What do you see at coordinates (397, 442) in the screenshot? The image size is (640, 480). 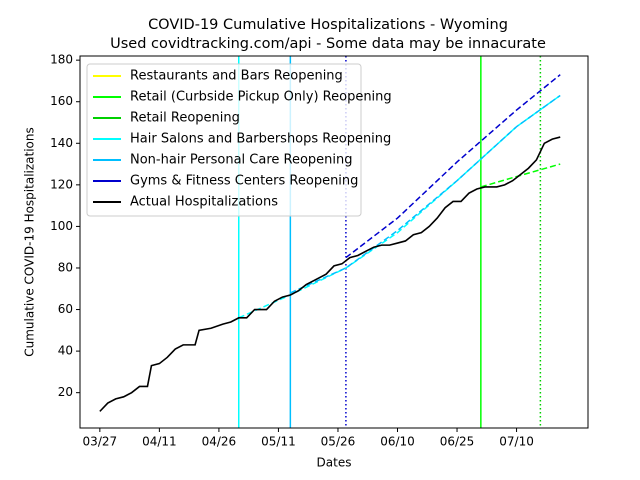 I see `x-tick-label: 06/10` at bounding box center [397, 442].